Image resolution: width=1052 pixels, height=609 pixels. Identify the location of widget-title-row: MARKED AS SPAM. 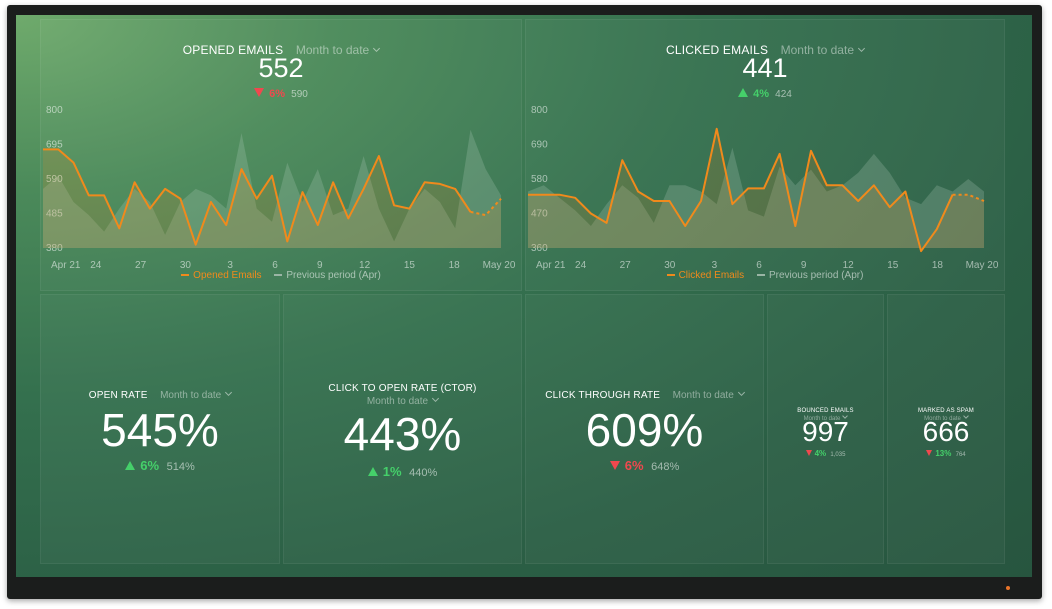
(946, 408).